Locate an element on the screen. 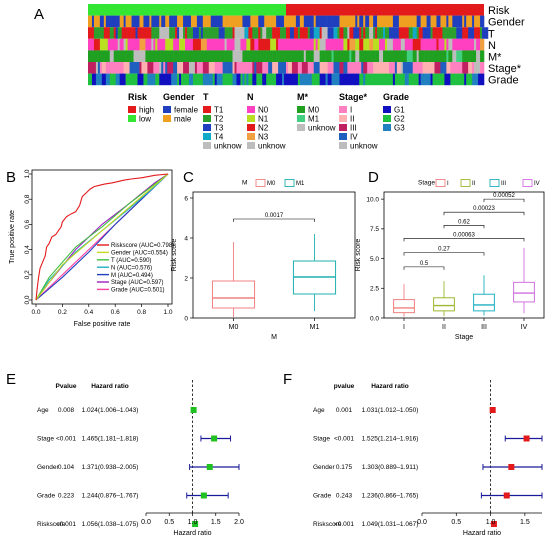 Image resolution: width=550 pixels, height=536 pixels. forest-row-label: Age is located at coordinates (319, 410).